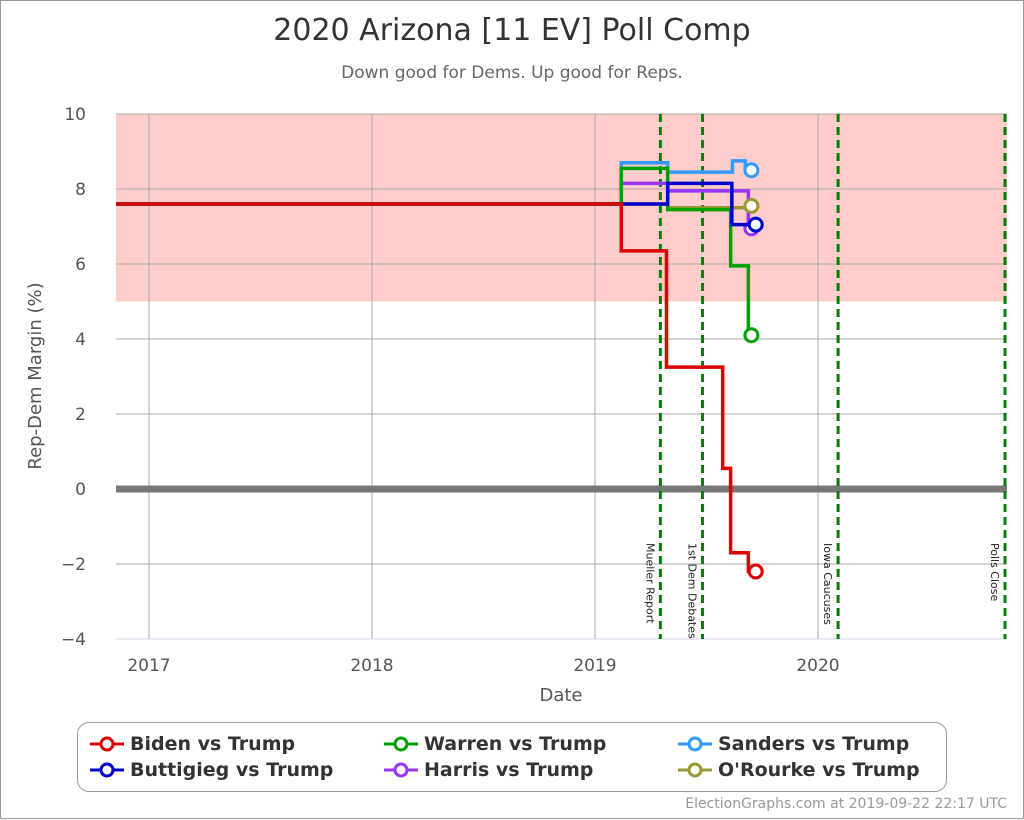 The height and width of the screenshot is (820, 1024). What do you see at coordinates (232, 770) in the screenshot?
I see `legend-label: Buttigieg vs Trump` at bounding box center [232, 770].